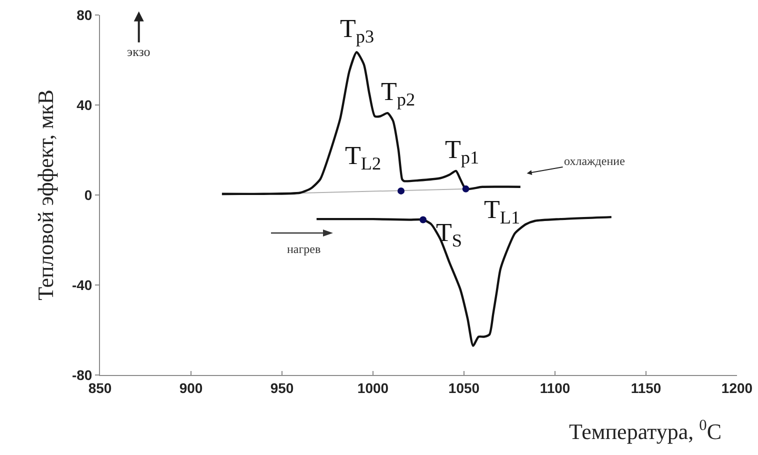 Image resolution: width=758 pixels, height=455 pixels. Describe the element at coordinates (398, 93) in the screenshot. I see `annotation: T$_{p2}$` at that location.